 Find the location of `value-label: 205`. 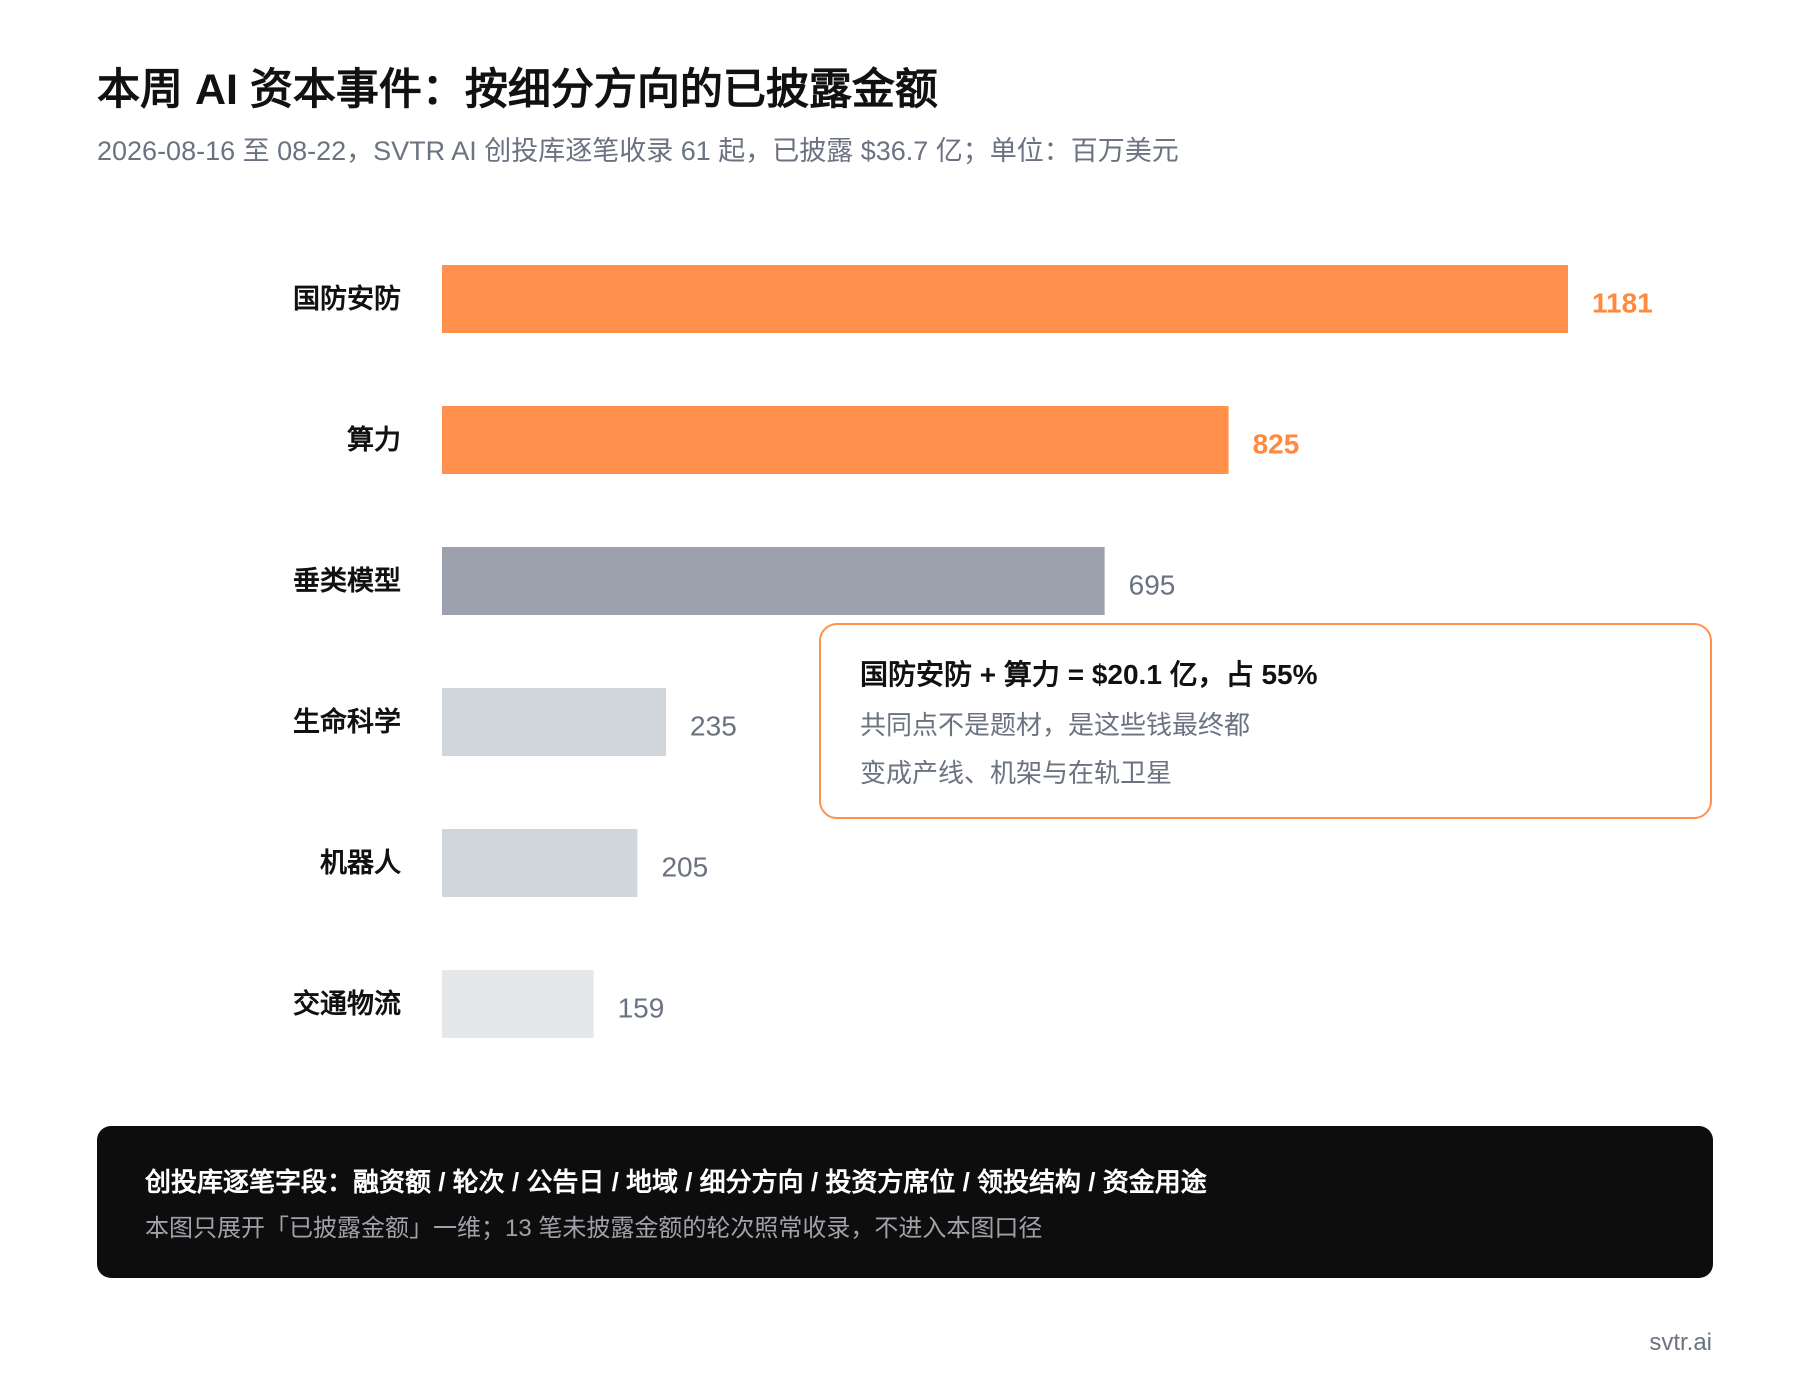

value-label: 205 is located at coordinates (684, 867).